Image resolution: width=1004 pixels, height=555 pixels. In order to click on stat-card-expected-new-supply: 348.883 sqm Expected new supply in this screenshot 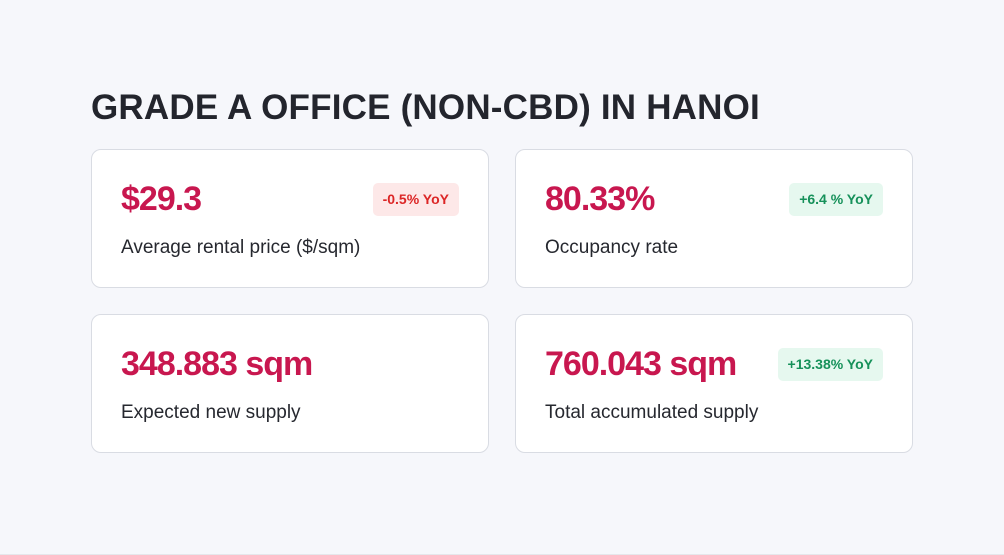, I will do `click(290, 383)`.